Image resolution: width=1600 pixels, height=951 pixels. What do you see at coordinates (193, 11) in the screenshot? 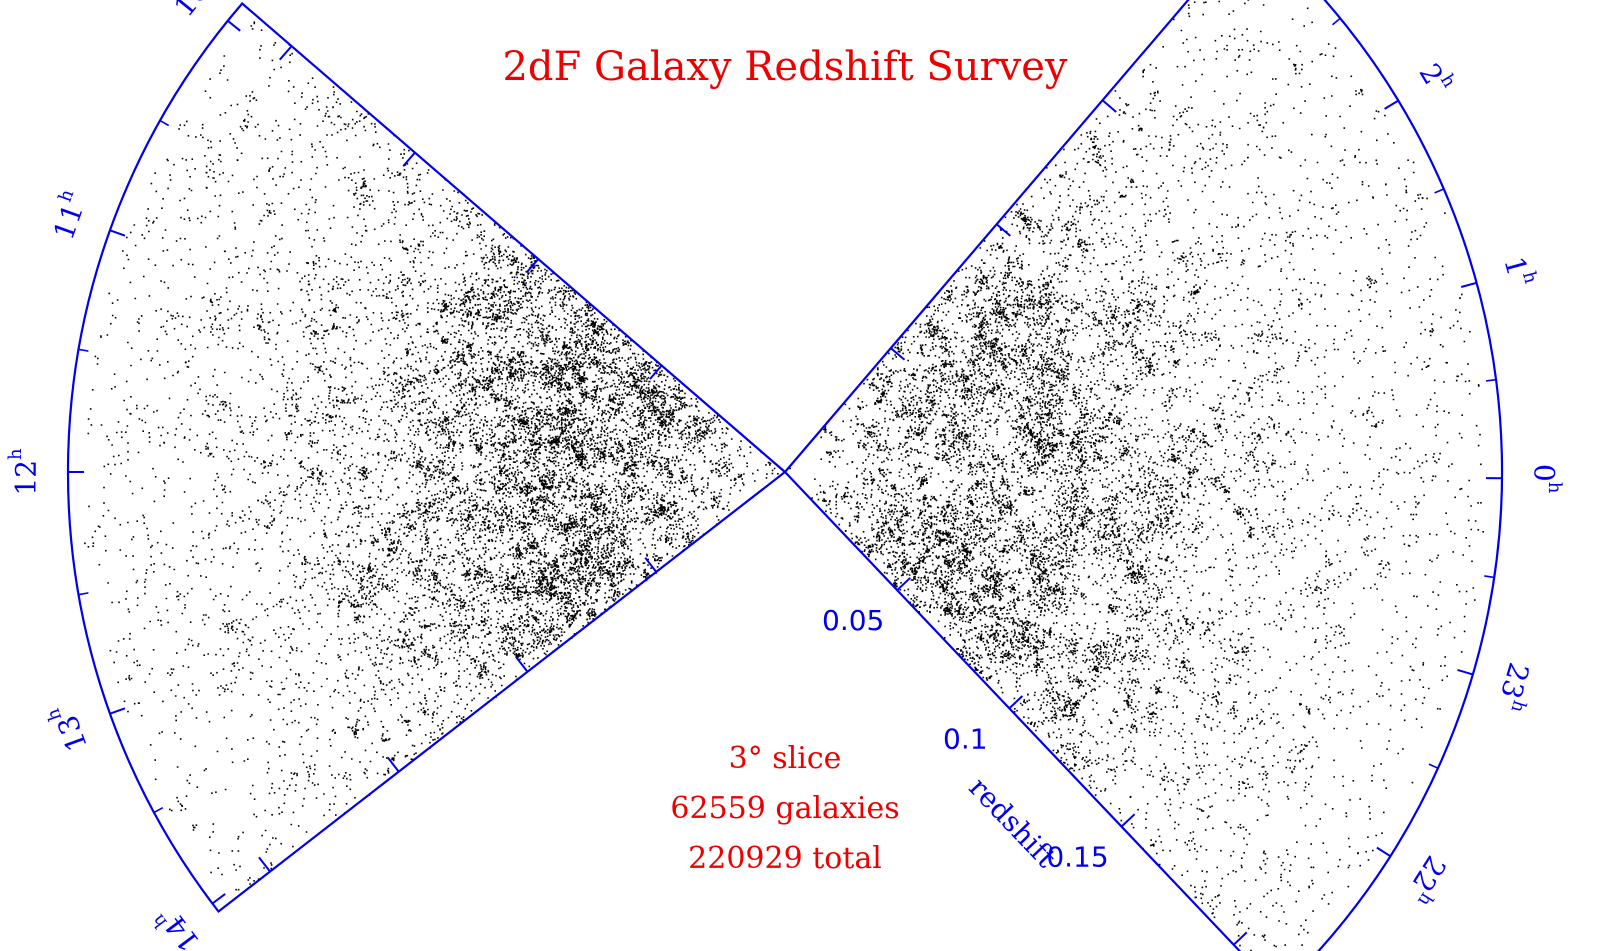
I see `ra-tick-label-10h: 10h` at bounding box center [193, 11].